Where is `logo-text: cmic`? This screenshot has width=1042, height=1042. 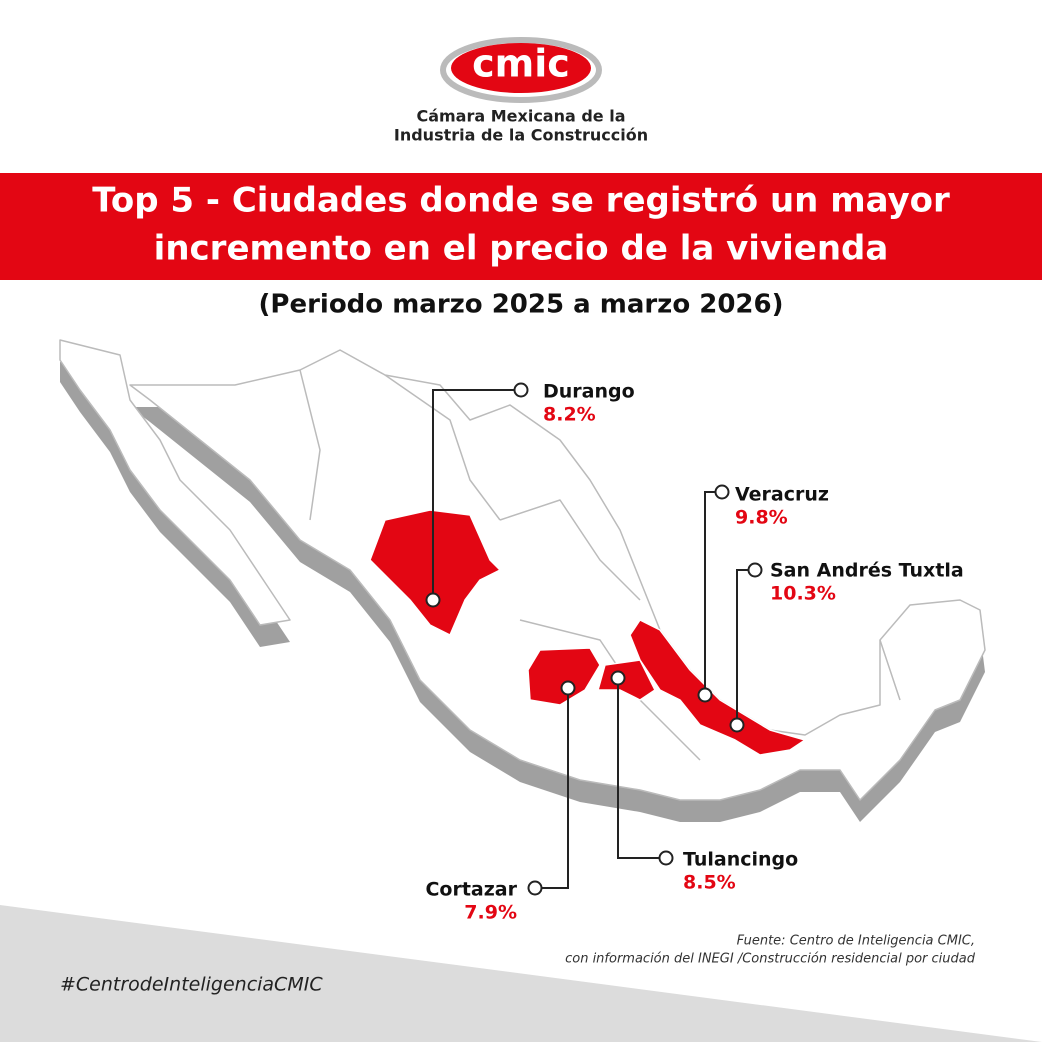 logo-text: cmic is located at coordinates (521, 64).